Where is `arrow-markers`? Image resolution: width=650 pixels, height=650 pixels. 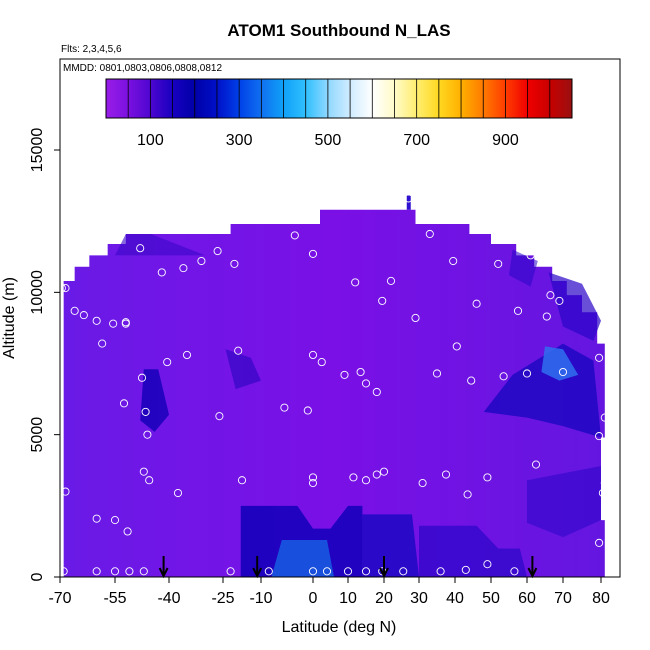
arrow-markers is located at coordinates (348, 567).